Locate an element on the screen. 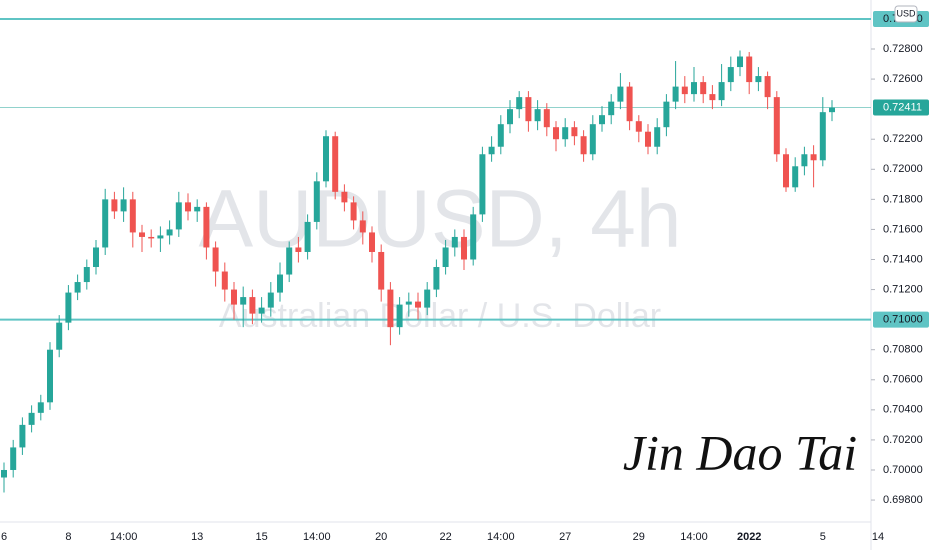 The width and height of the screenshot is (932, 550). level-label: 0.71000 is located at coordinates (903, 320).